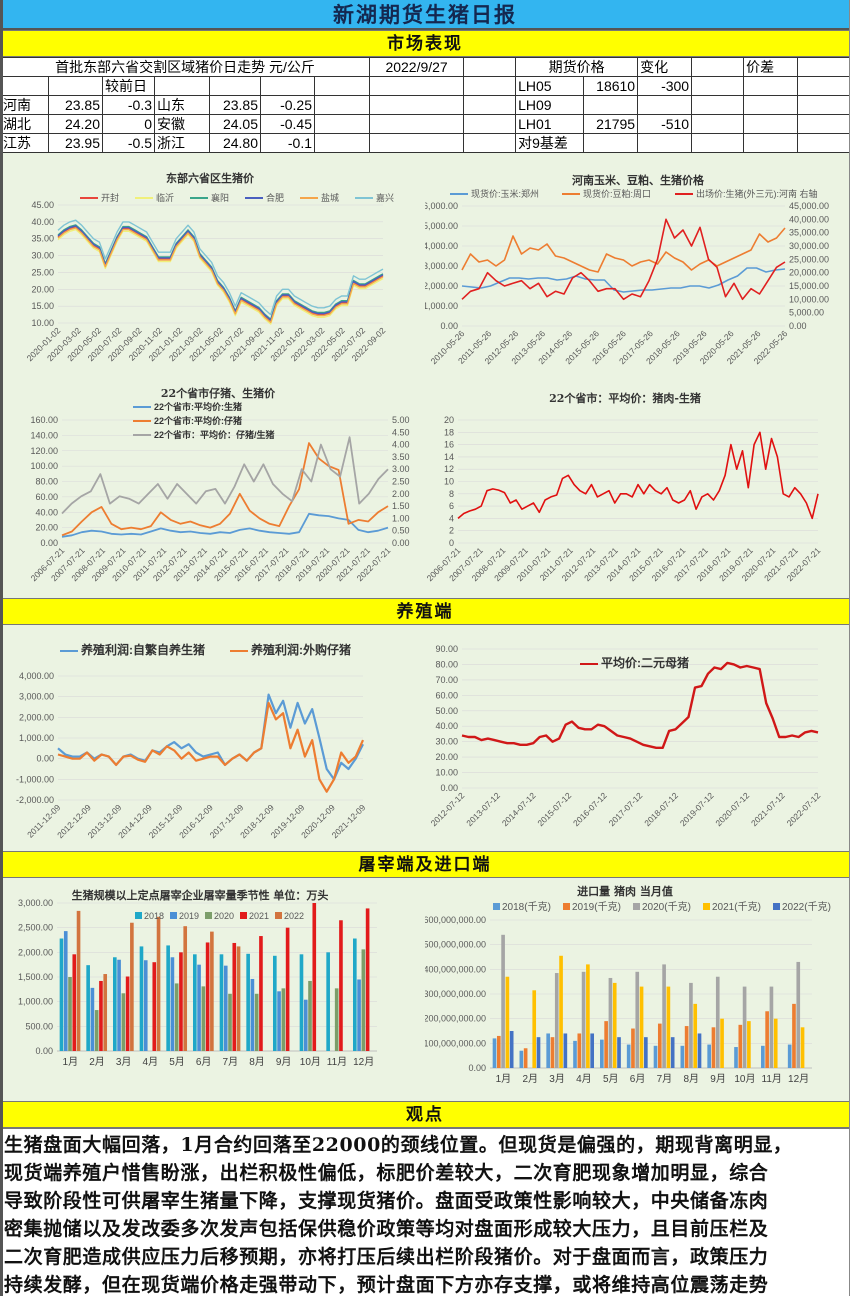  Describe the element at coordinates (35, 928) in the screenshot. I see `y-tick-label: 2,500.00` at that location.